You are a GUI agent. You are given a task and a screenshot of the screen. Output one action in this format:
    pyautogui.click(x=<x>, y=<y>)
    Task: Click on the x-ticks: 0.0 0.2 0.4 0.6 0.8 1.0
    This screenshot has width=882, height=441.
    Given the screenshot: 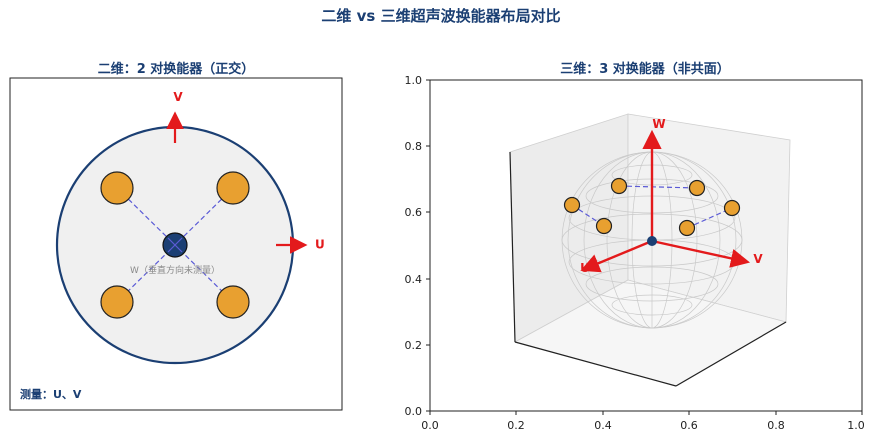 What is the action you would take?
    pyautogui.click(x=643, y=421)
    